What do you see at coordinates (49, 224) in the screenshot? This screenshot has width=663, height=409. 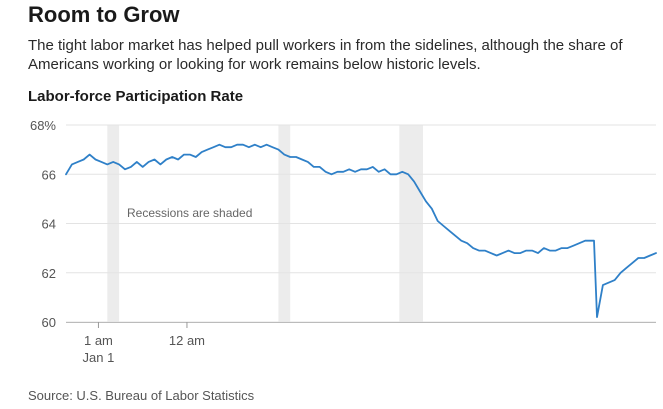 I see `y-tick-label-2: 64` at bounding box center [49, 224].